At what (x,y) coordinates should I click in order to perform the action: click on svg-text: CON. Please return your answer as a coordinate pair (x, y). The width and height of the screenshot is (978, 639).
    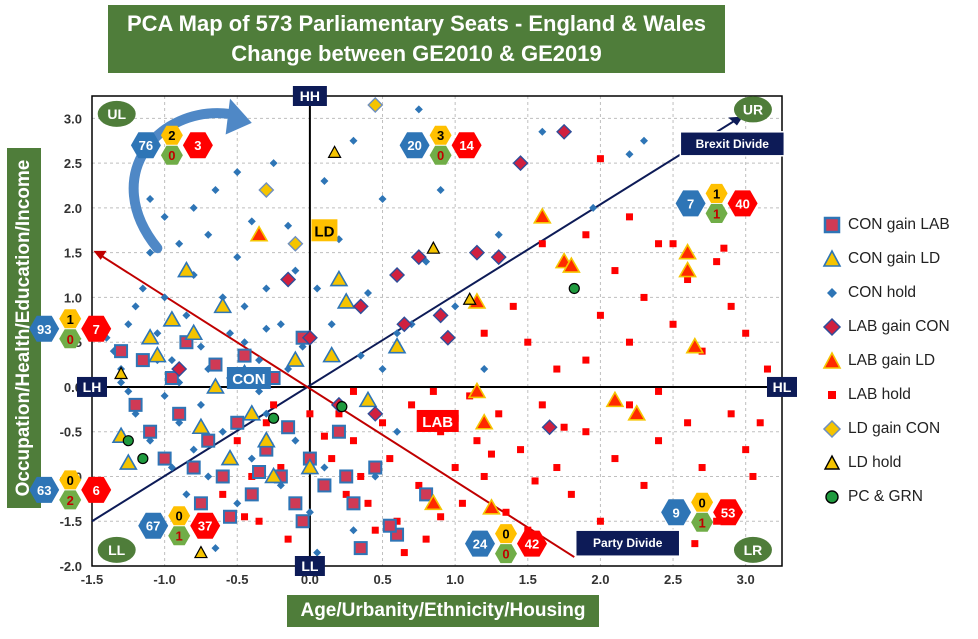
    Looking at the image, I should click on (248, 379).